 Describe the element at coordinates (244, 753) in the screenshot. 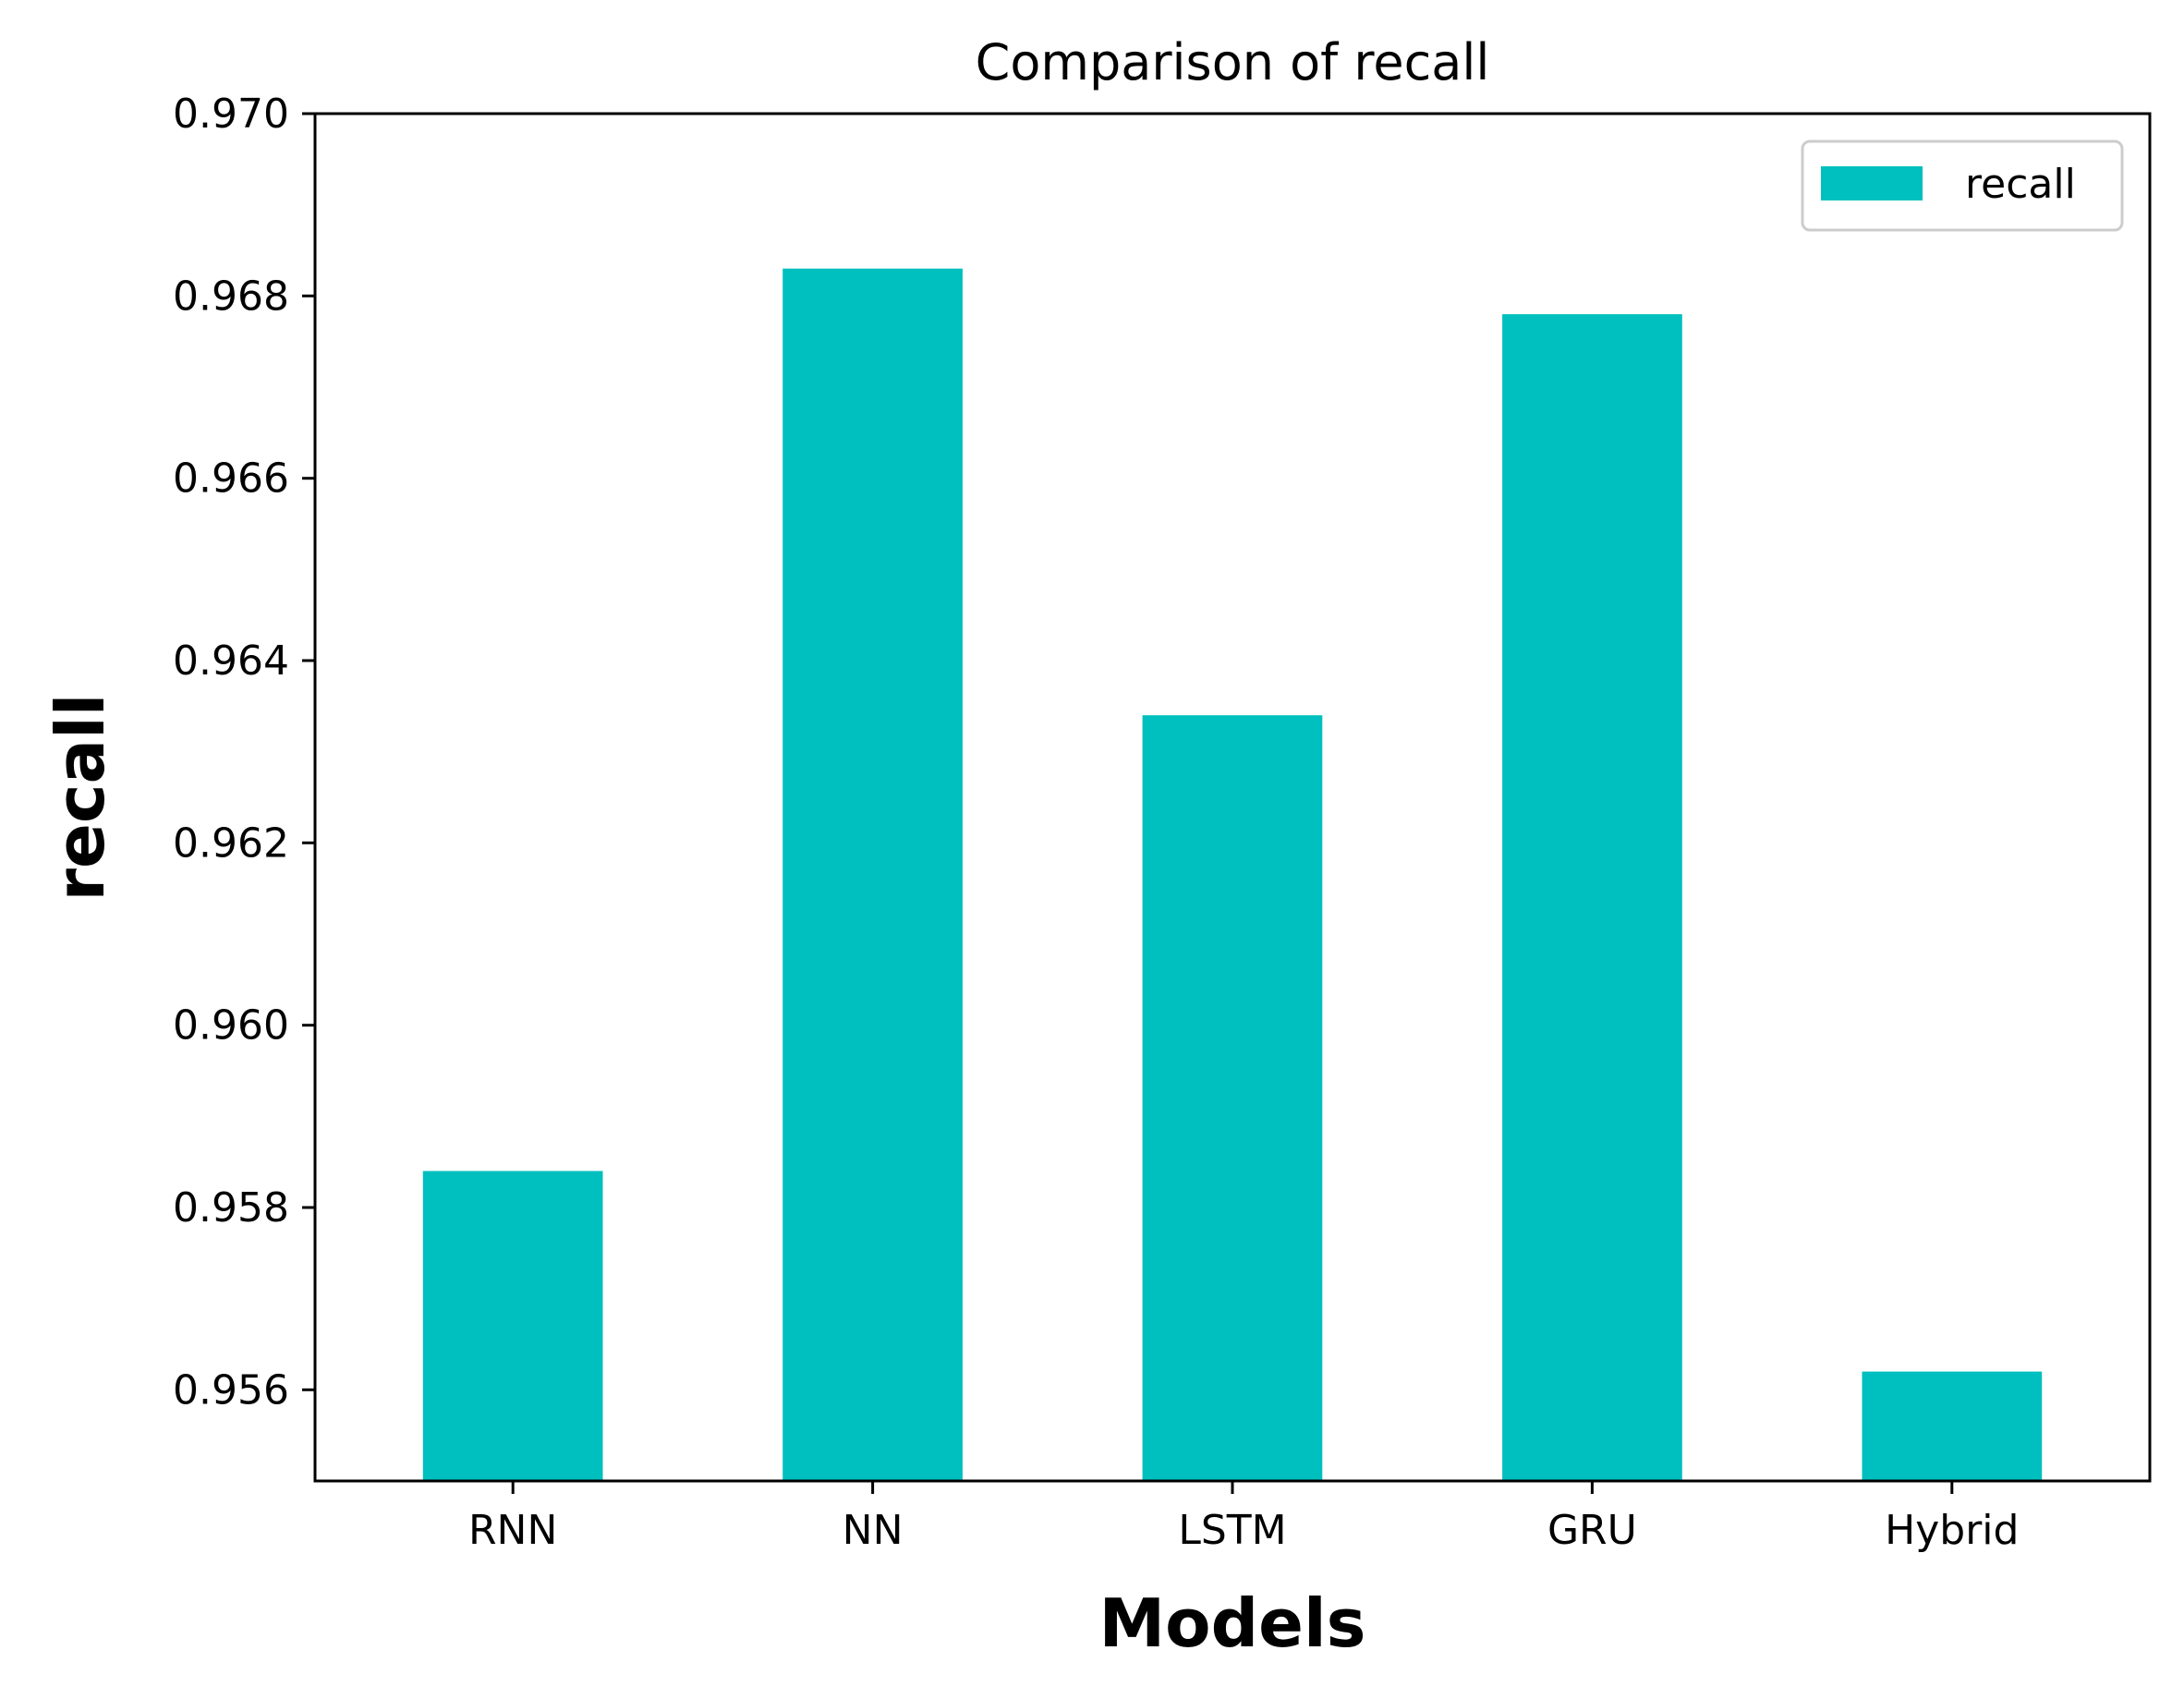

I see `y-axis: 0.956 0.958 0.960 0.962 0.964 0.966 0.968 0.970` at that location.